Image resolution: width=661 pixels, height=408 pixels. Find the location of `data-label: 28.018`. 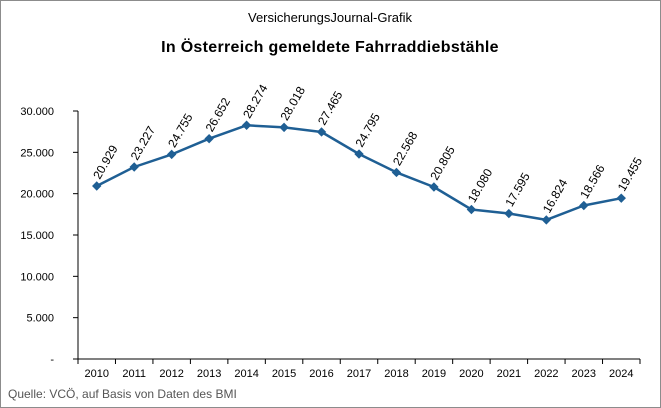

data-label: 28.018 is located at coordinates (293, 103).